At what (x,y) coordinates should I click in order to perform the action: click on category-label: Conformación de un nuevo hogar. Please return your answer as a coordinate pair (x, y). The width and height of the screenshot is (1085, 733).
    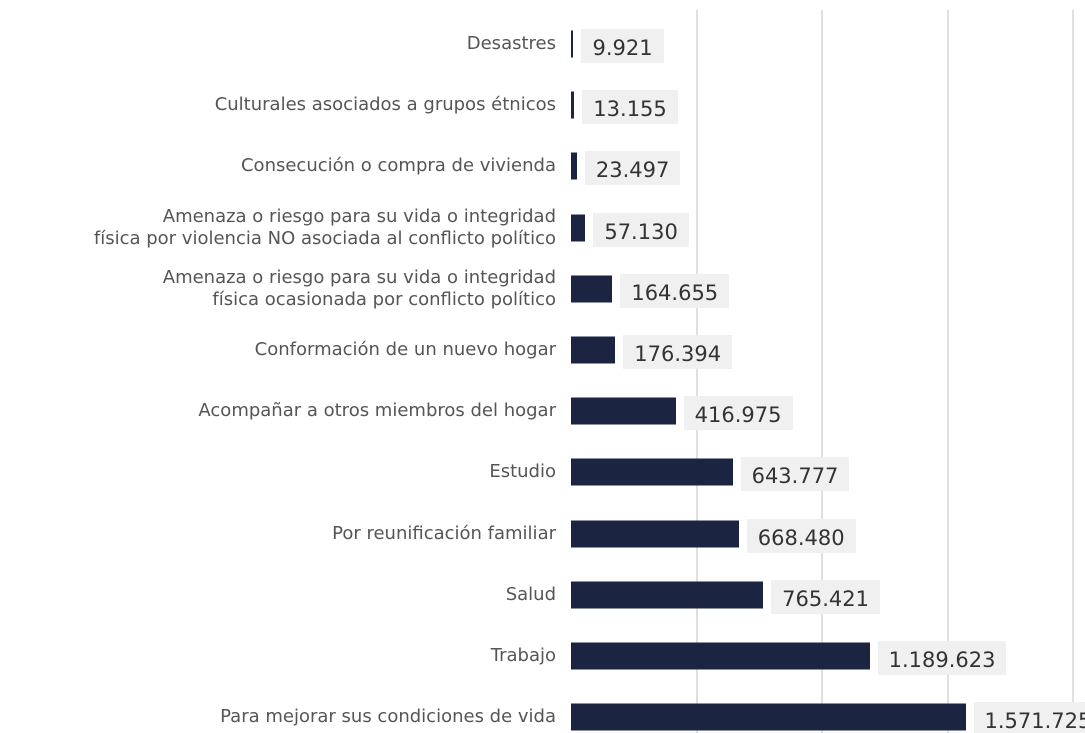
    Looking at the image, I should click on (405, 349).